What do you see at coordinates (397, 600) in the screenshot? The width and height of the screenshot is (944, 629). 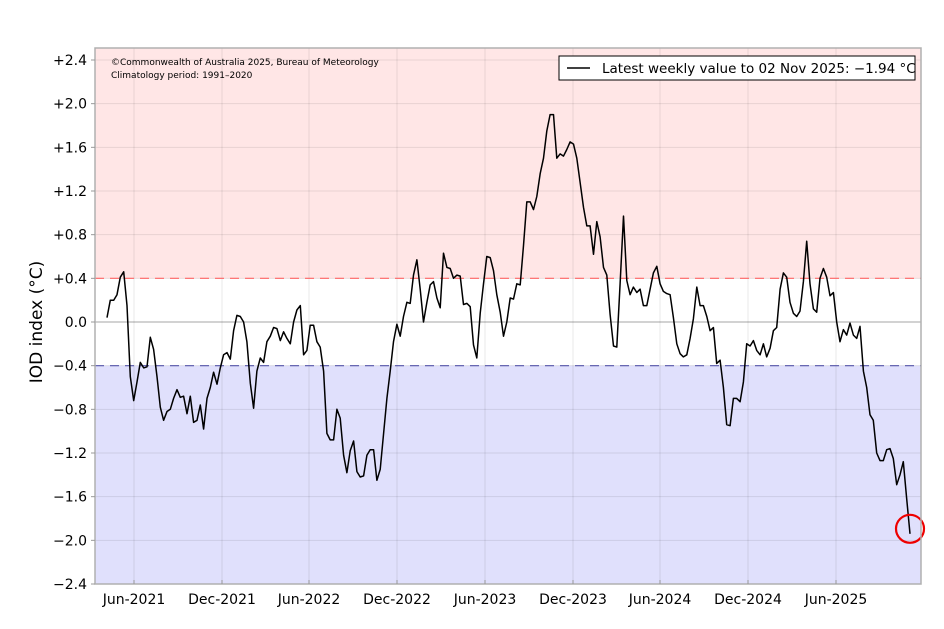 I see `x-tick-label: Dec-2022` at bounding box center [397, 600].